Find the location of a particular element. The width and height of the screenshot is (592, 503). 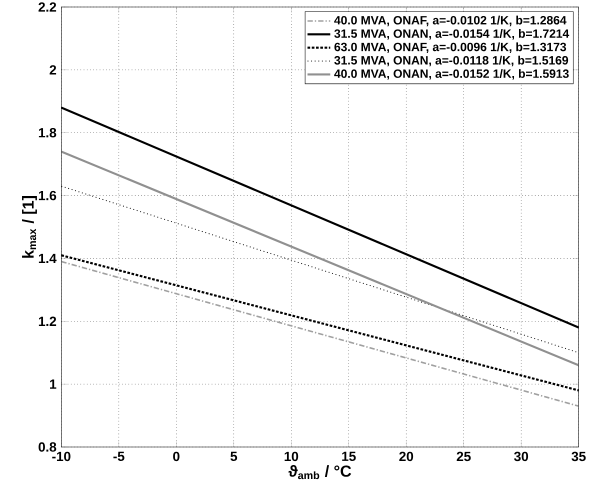

x-tick-label: 25 is located at coordinates (463, 457).